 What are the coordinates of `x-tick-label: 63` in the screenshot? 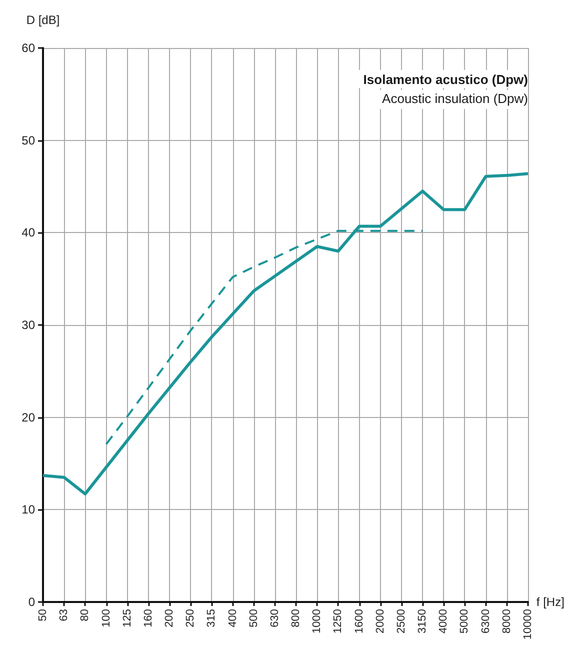 It's located at (64, 615).